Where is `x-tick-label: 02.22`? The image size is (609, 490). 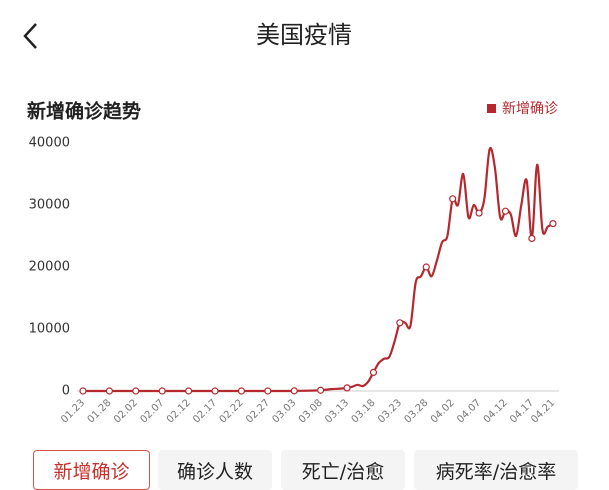 x-tick-label: 02.22 is located at coordinates (232, 411).